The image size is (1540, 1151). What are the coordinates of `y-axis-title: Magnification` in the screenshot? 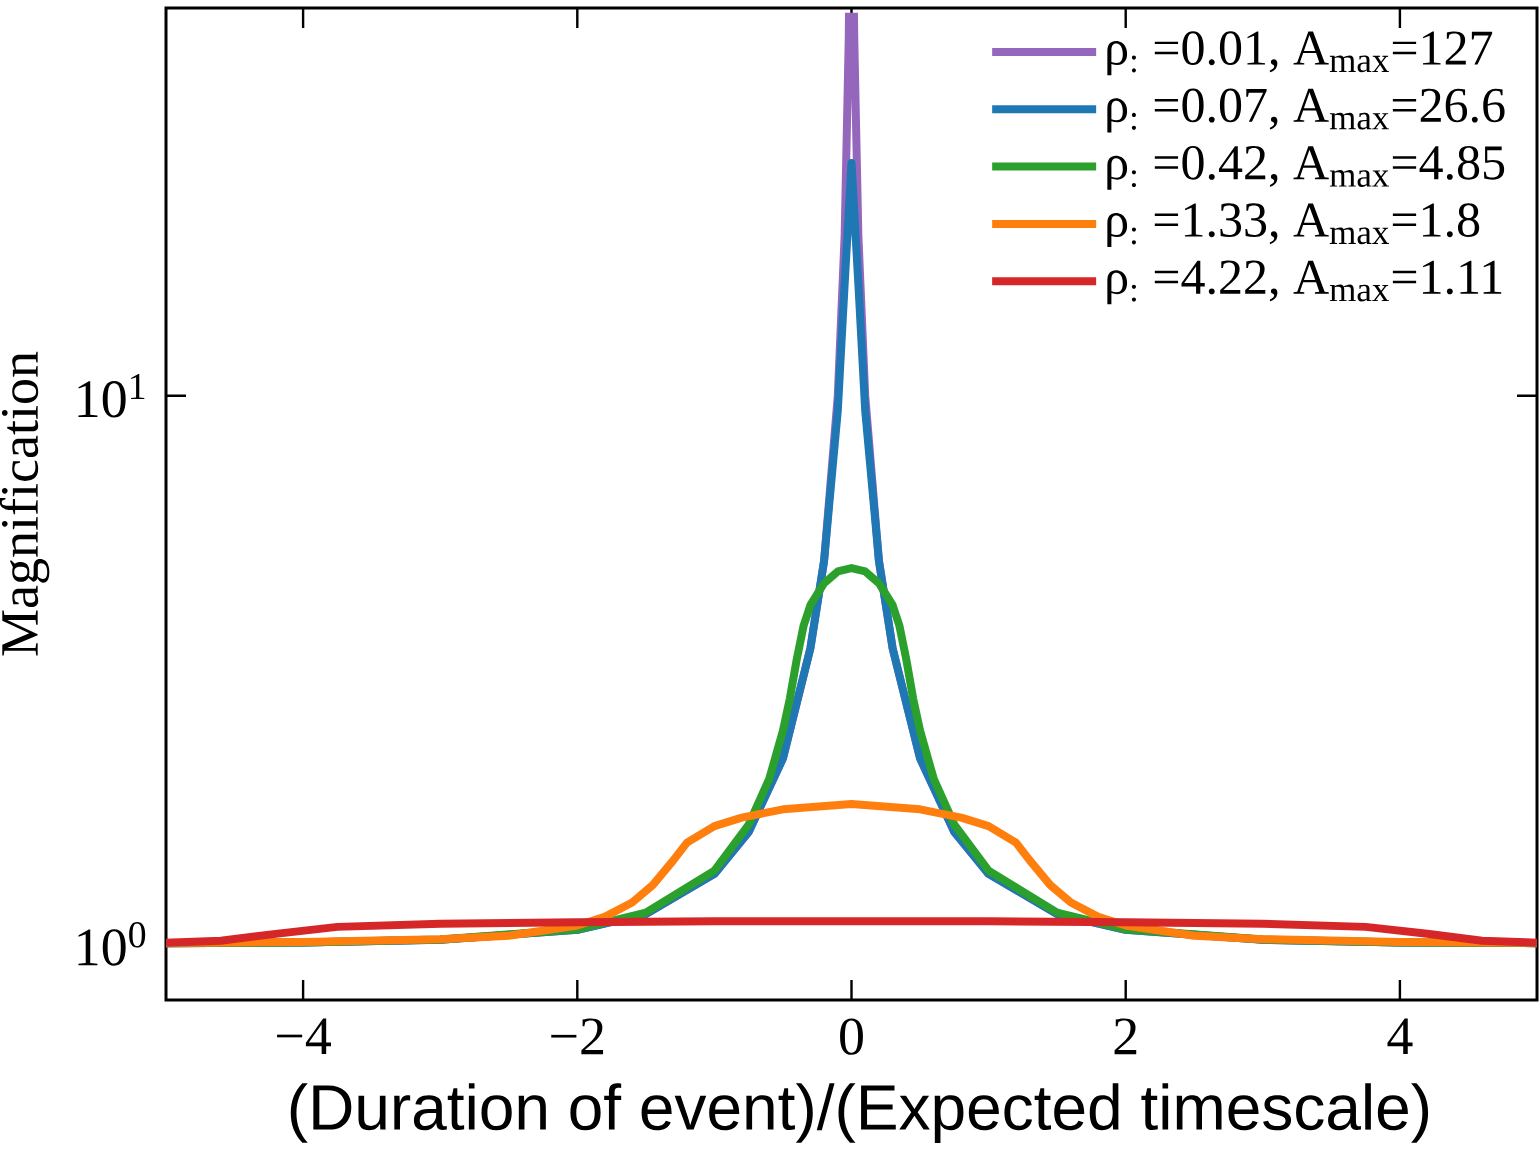 It's located at (25, 503).